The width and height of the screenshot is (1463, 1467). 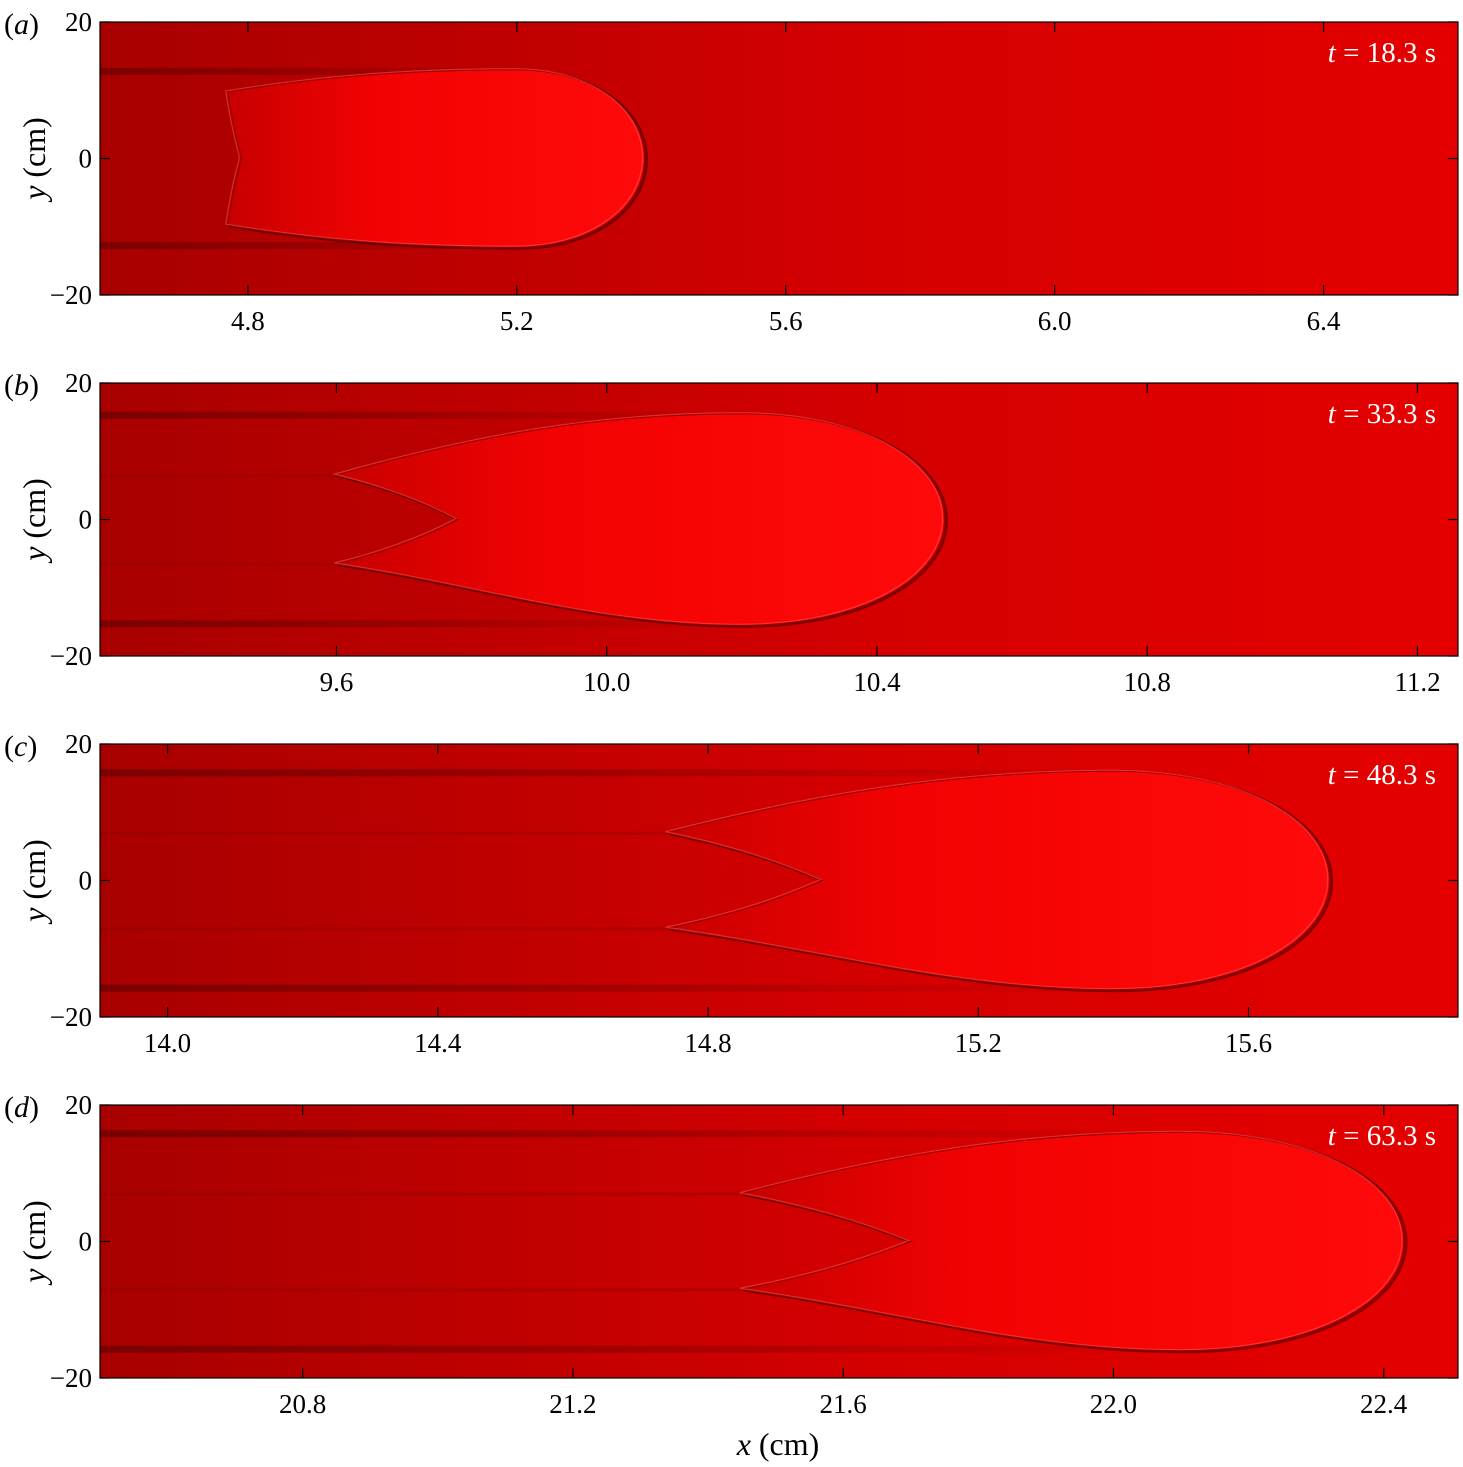 I want to click on x-tick-label: 14.4, so click(x=438, y=1043).